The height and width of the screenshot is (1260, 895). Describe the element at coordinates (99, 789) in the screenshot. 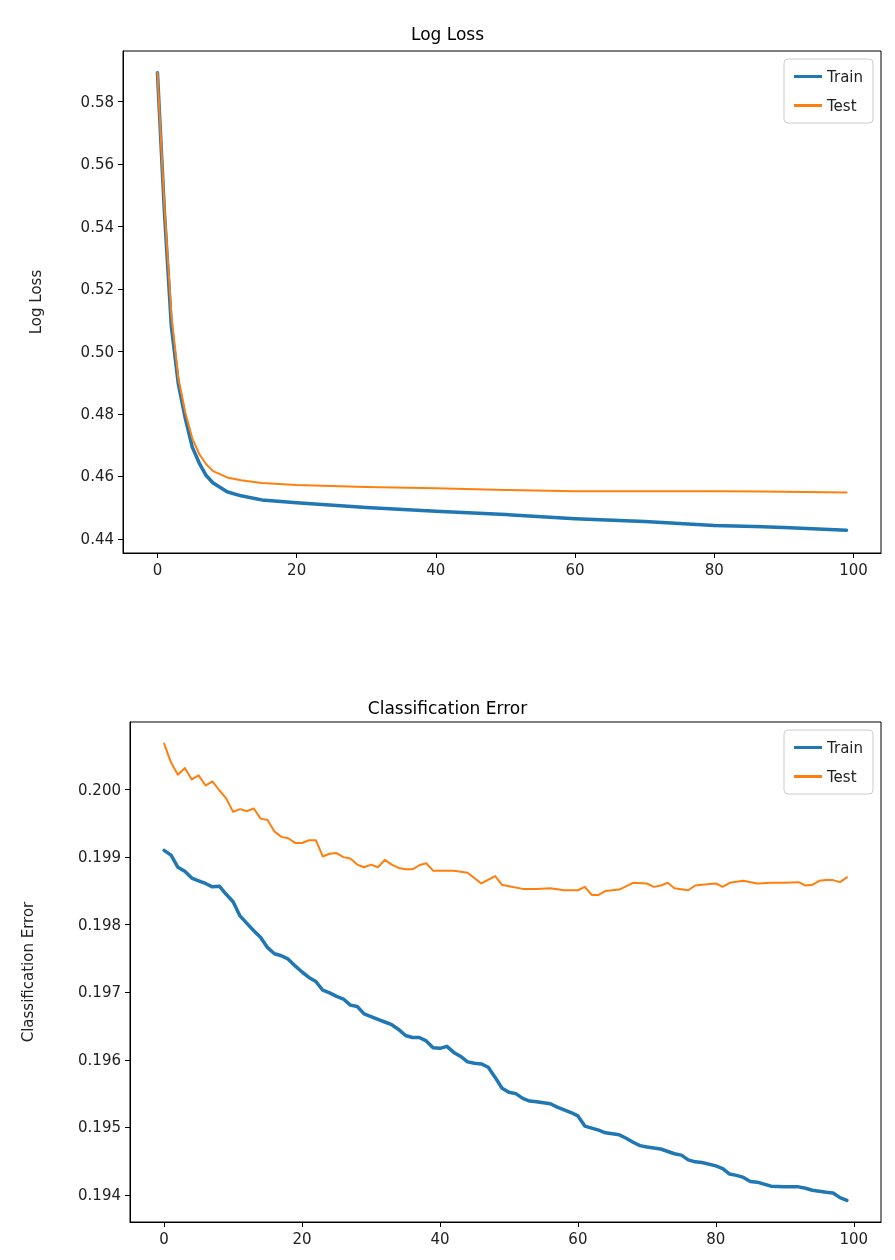

I see `y-tick-label: 0.200` at that location.